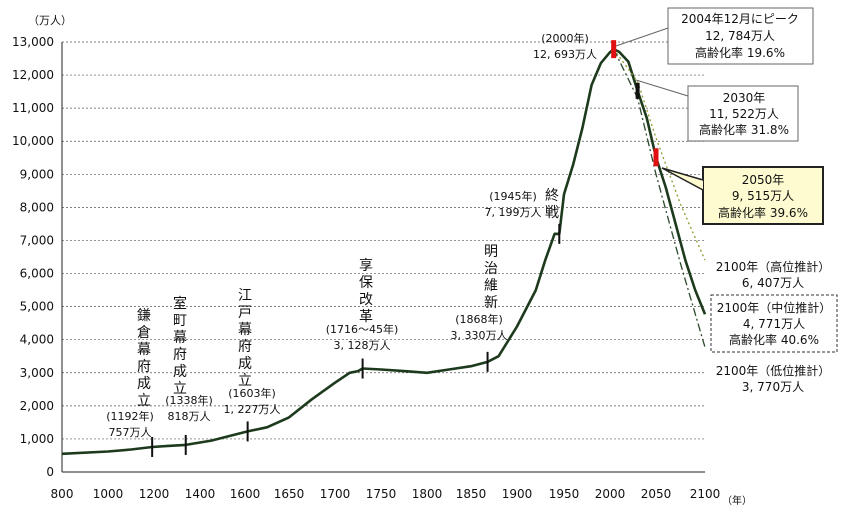 This screenshot has width=850, height=512. Describe the element at coordinates (144, 384) in the screenshot. I see `kamakura-event: 成` at that location.